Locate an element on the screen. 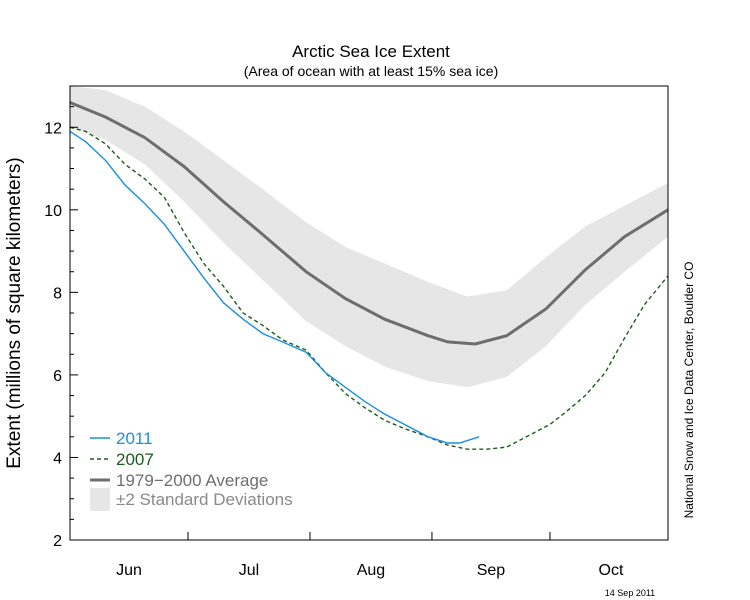 The height and width of the screenshot is (600, 750). y-tick-label: 8 is located at coordinates (57, 293).